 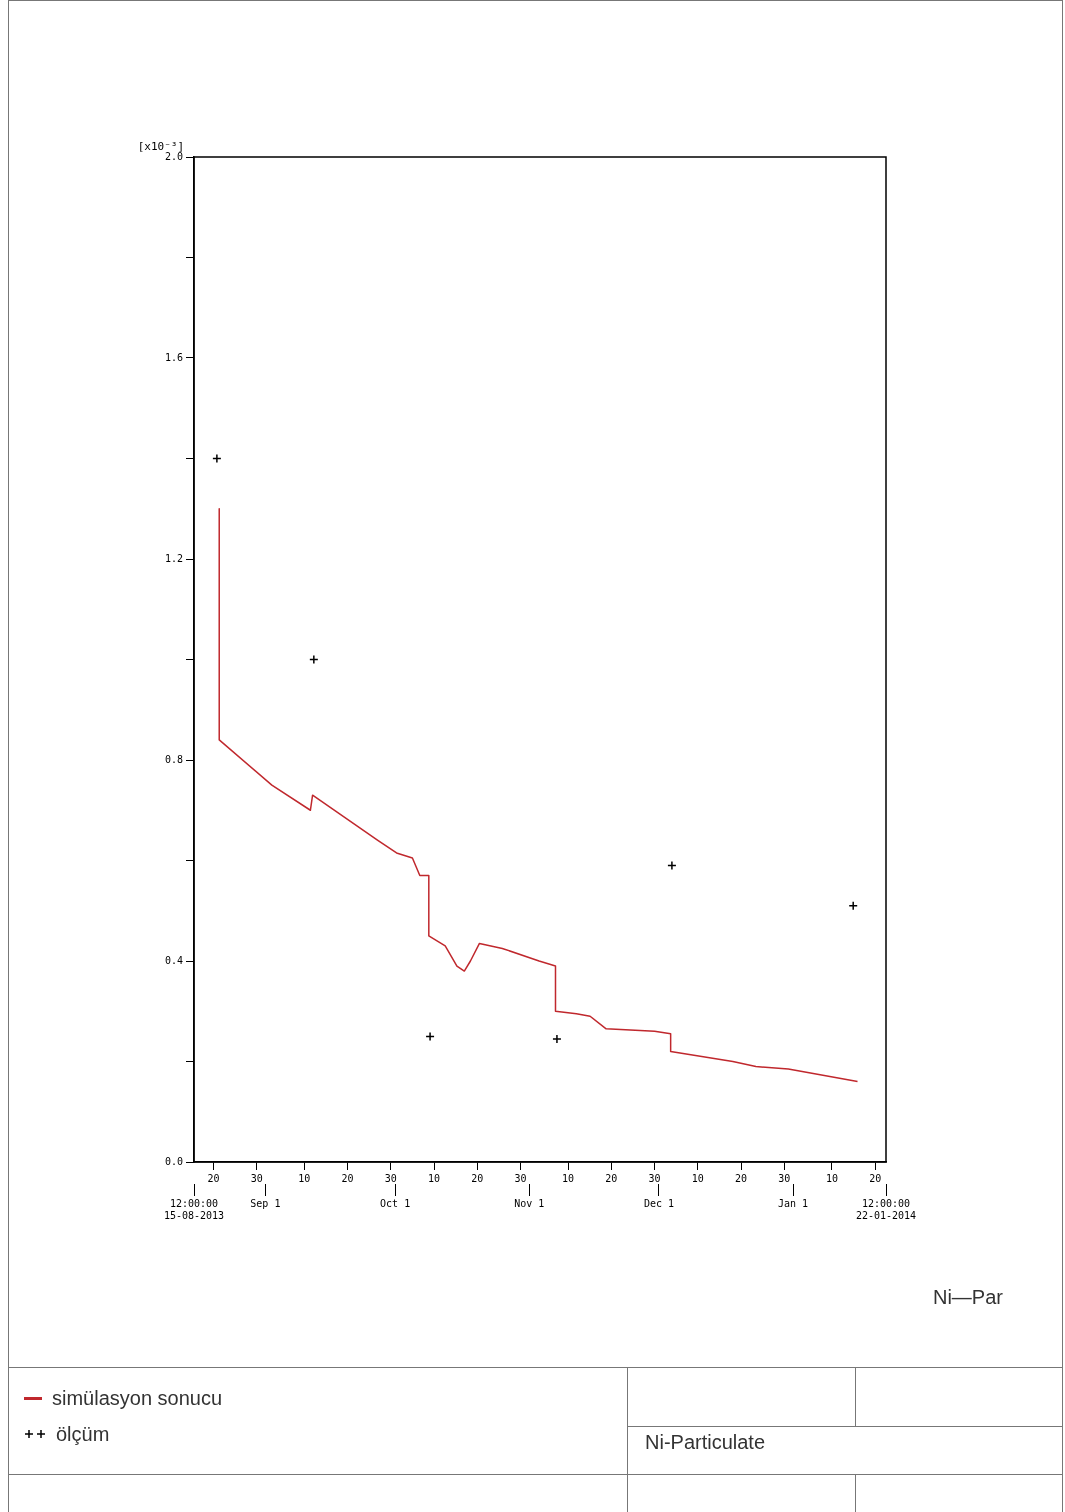 What do you see at coordinates (967, 1297) in the screenshot?
I see `text: Ni—Par` at bounding box center [967, 1297].